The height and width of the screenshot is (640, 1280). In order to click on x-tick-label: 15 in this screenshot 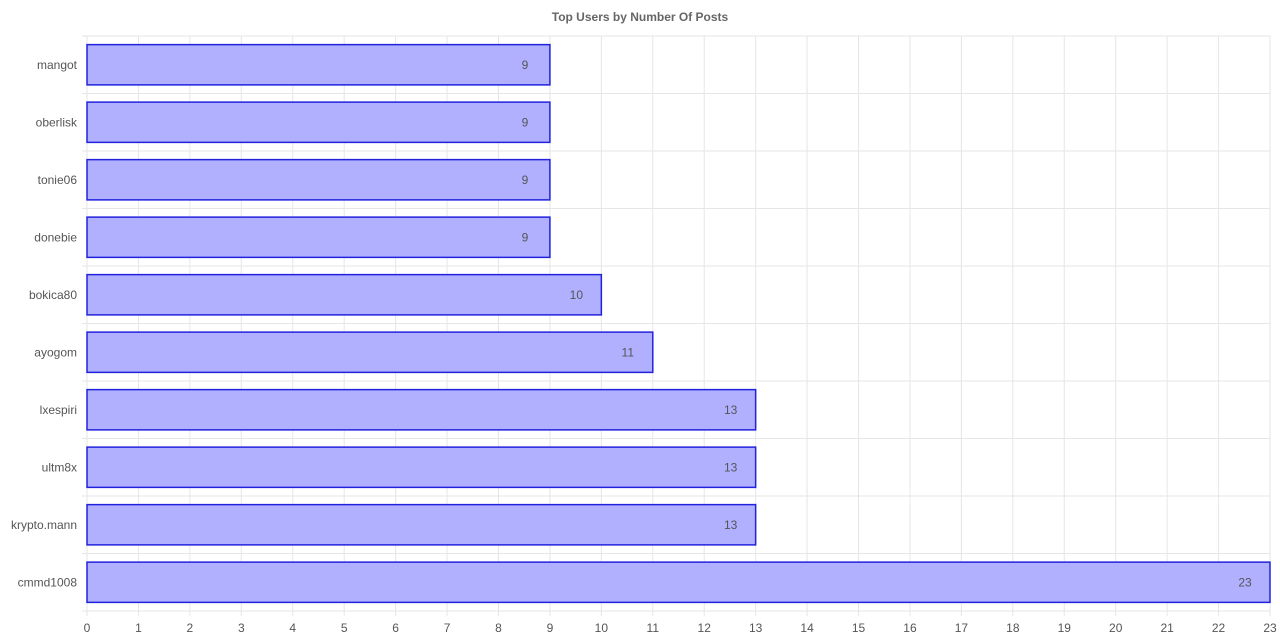, I will do `click(859, 628)`.